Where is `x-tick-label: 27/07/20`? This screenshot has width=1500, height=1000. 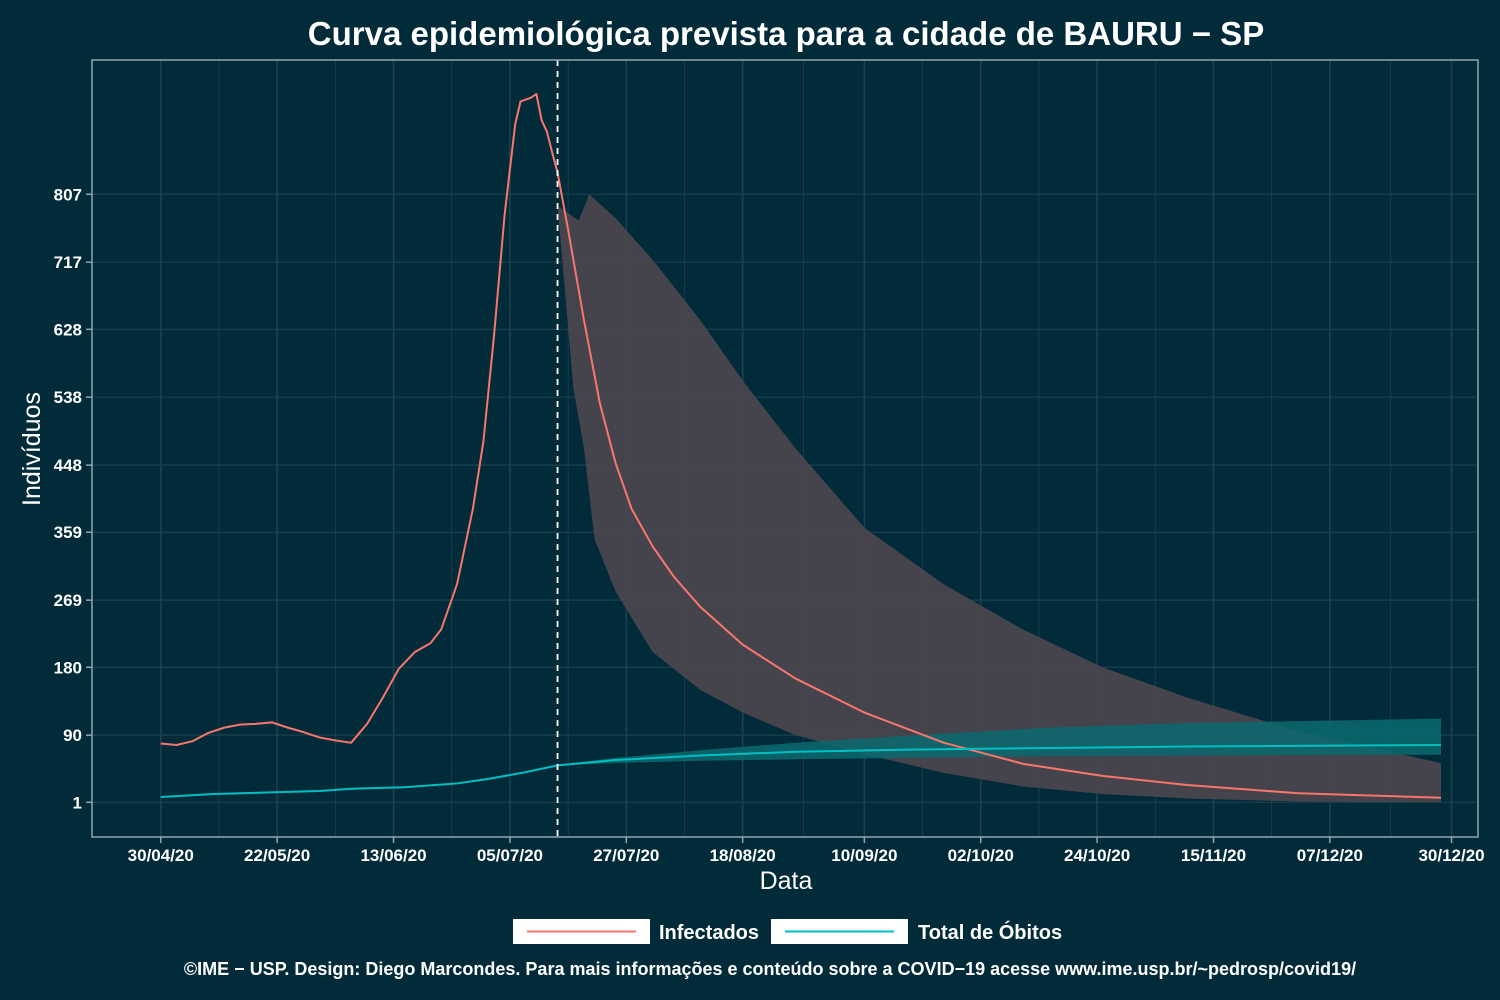 x-tick-label: 27/07/20 is located at coordinates (626, 855).